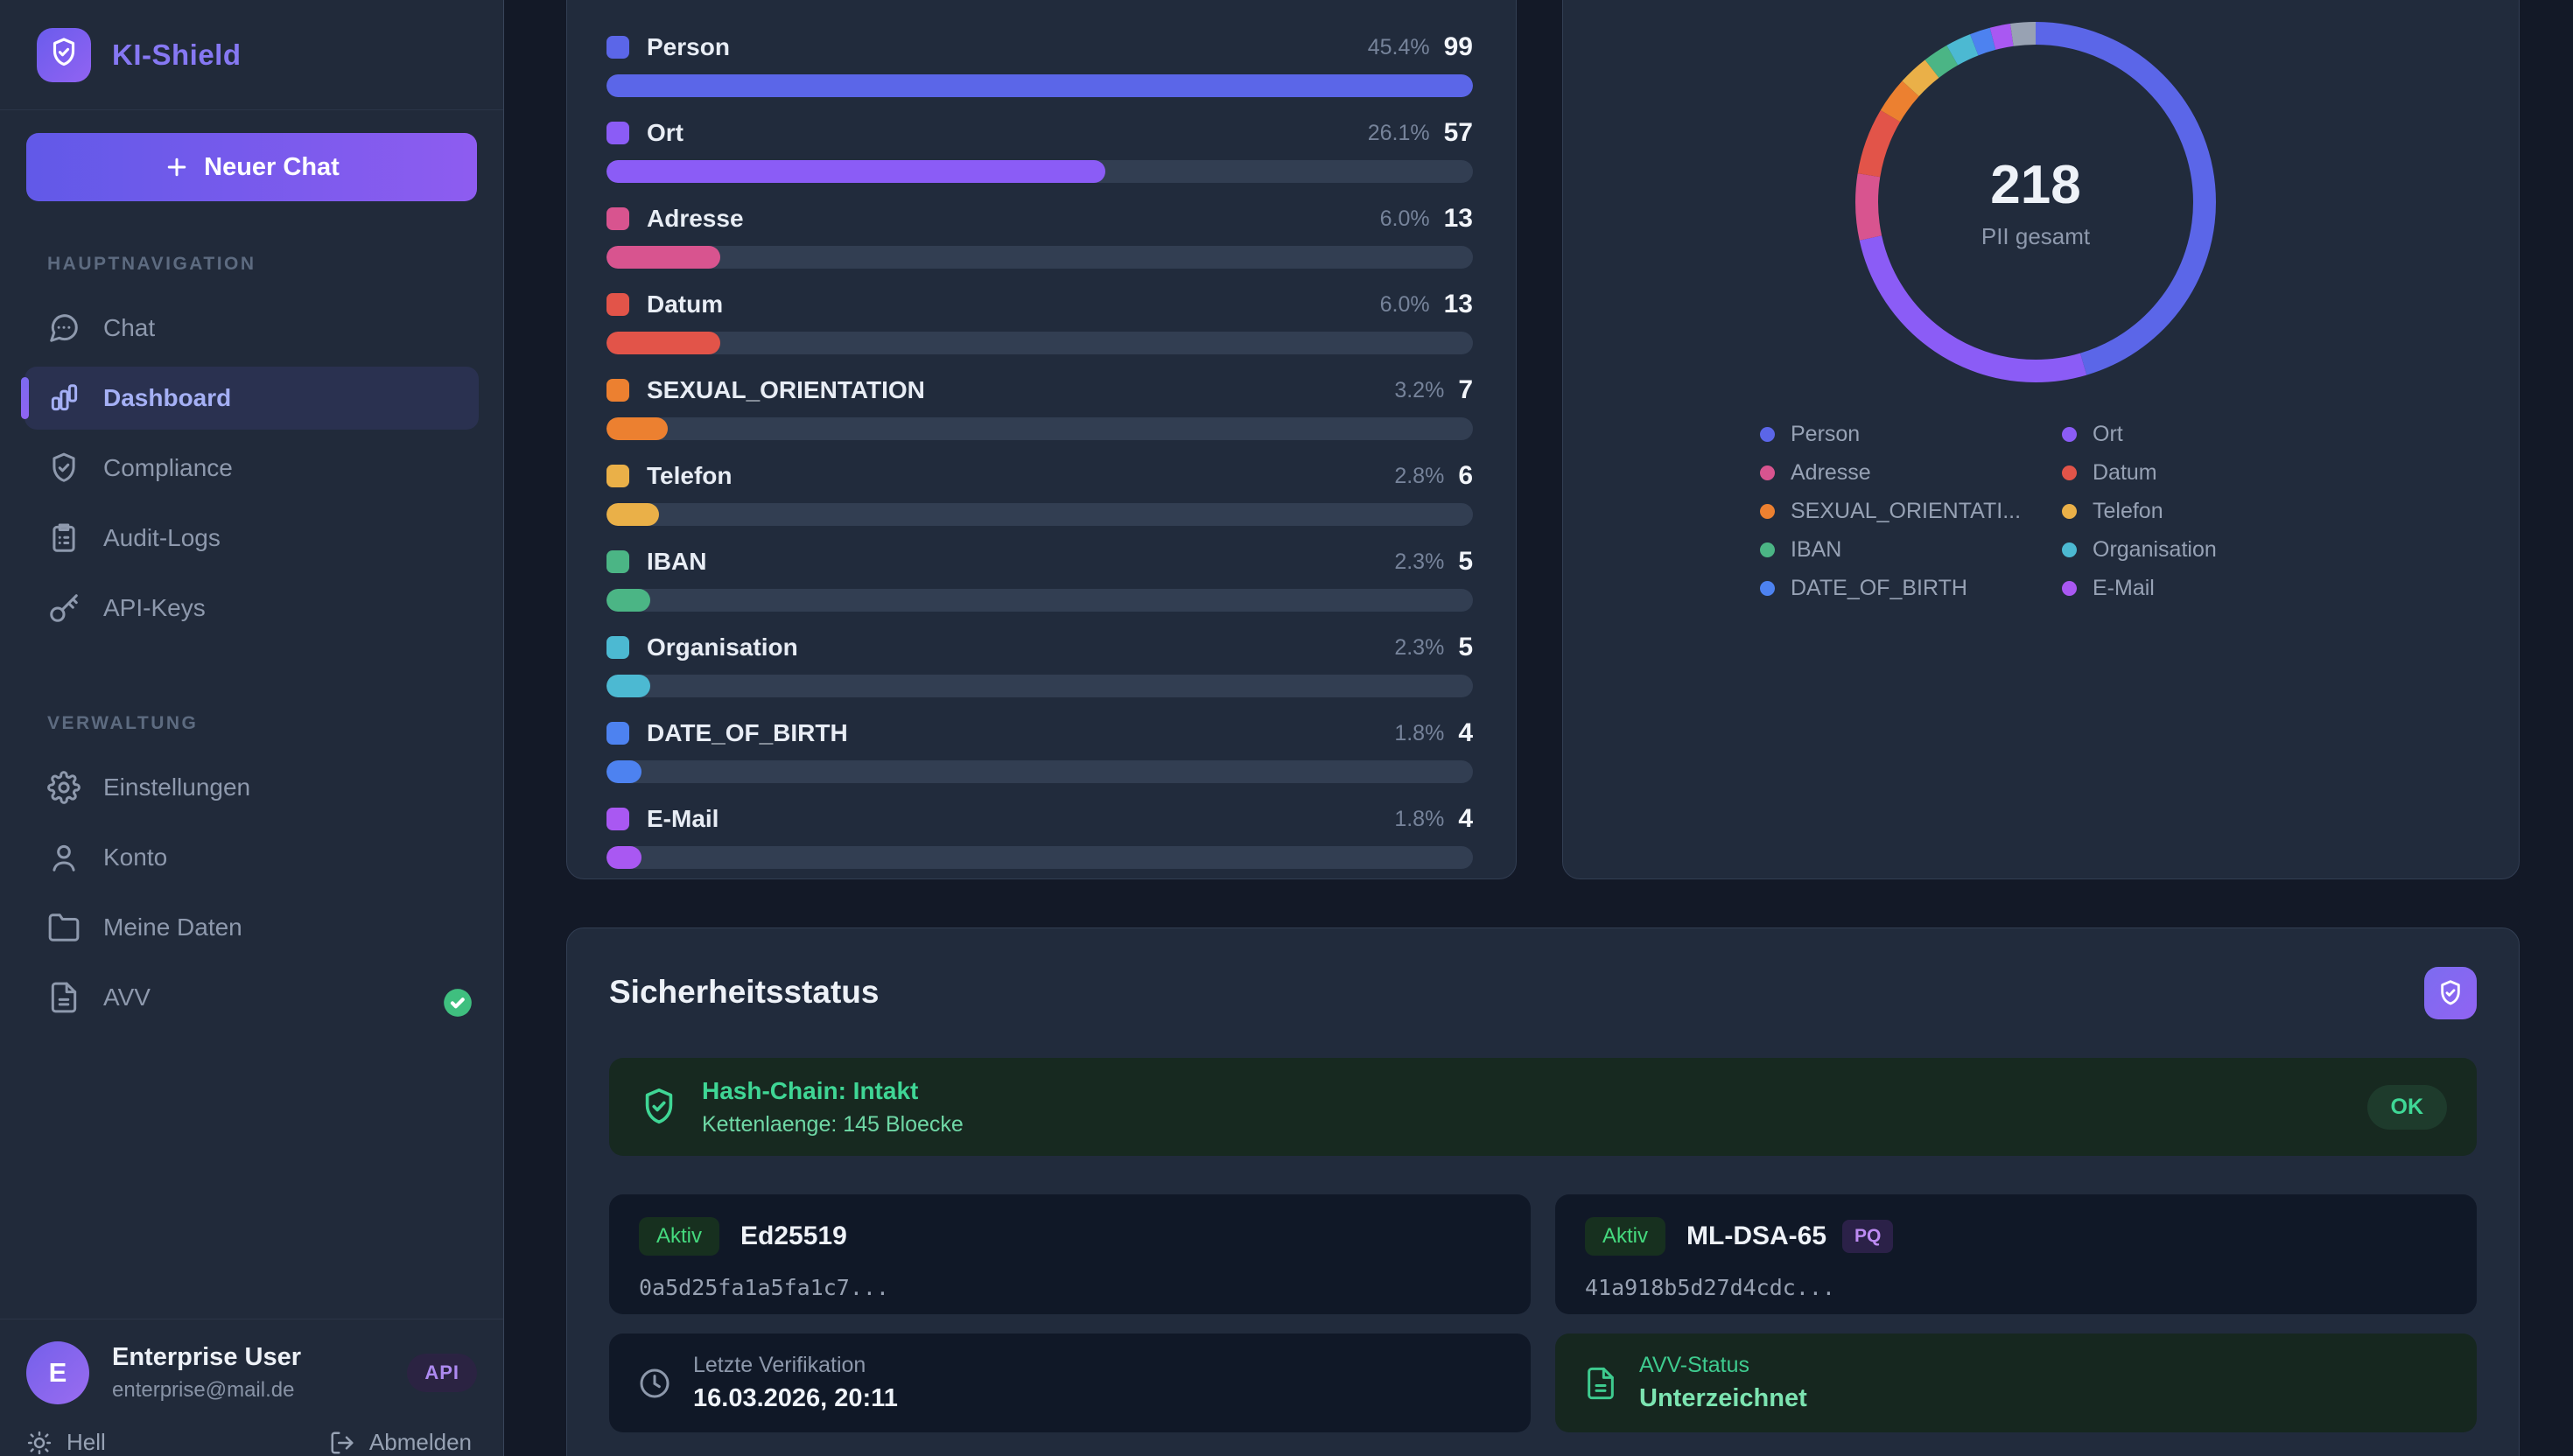 The height and width of the screenshot is (1456, 2573). What do you see at coordinates (1831, 472) in the screenshot?
I see `legend-label: Adresse` at bounding box center [1831, 472].